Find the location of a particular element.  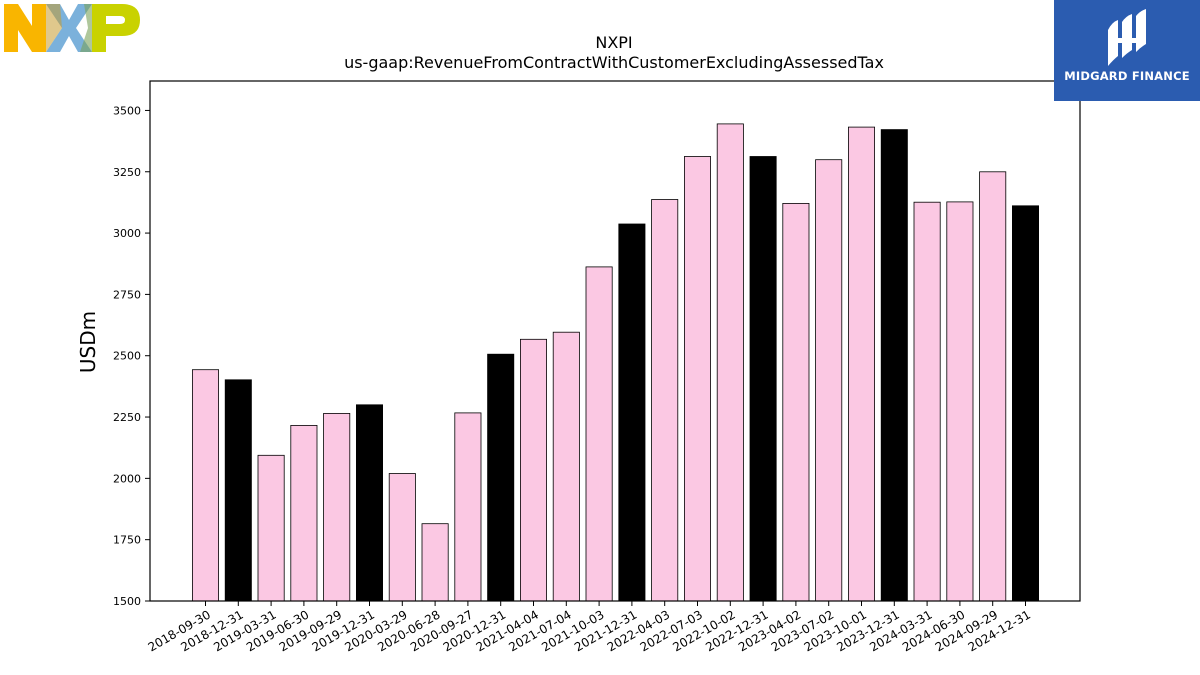

midgard-mark-icon is located at coordinates (1127, 37).